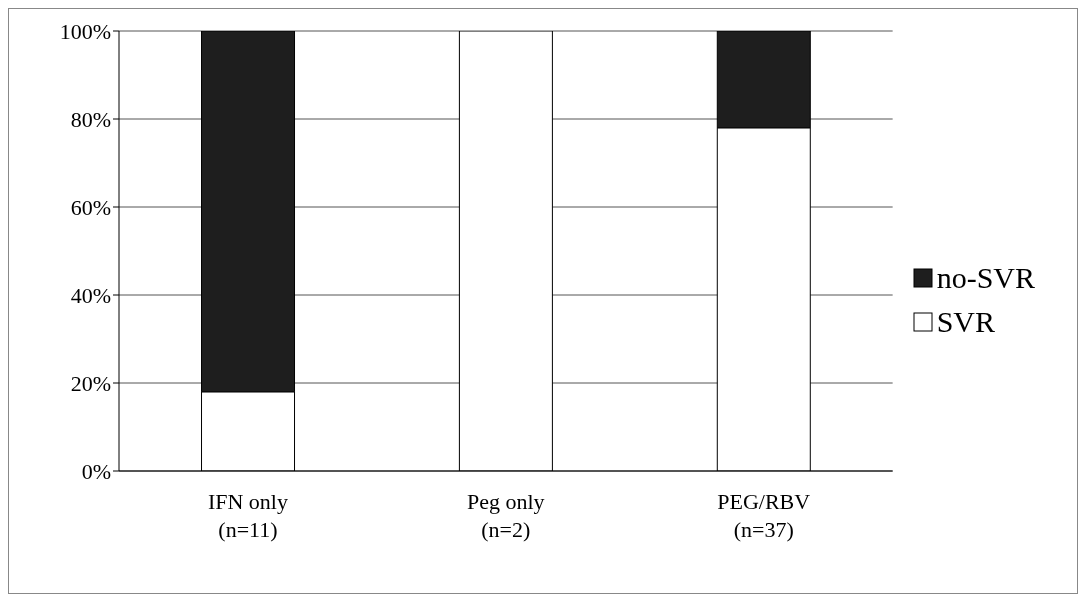 This screenshot has width=1088, height=604. What do you see at coordinates (85, 31) in the screenshot?
I see `y-tick-label: 100%` at bounding box center [85, 31].